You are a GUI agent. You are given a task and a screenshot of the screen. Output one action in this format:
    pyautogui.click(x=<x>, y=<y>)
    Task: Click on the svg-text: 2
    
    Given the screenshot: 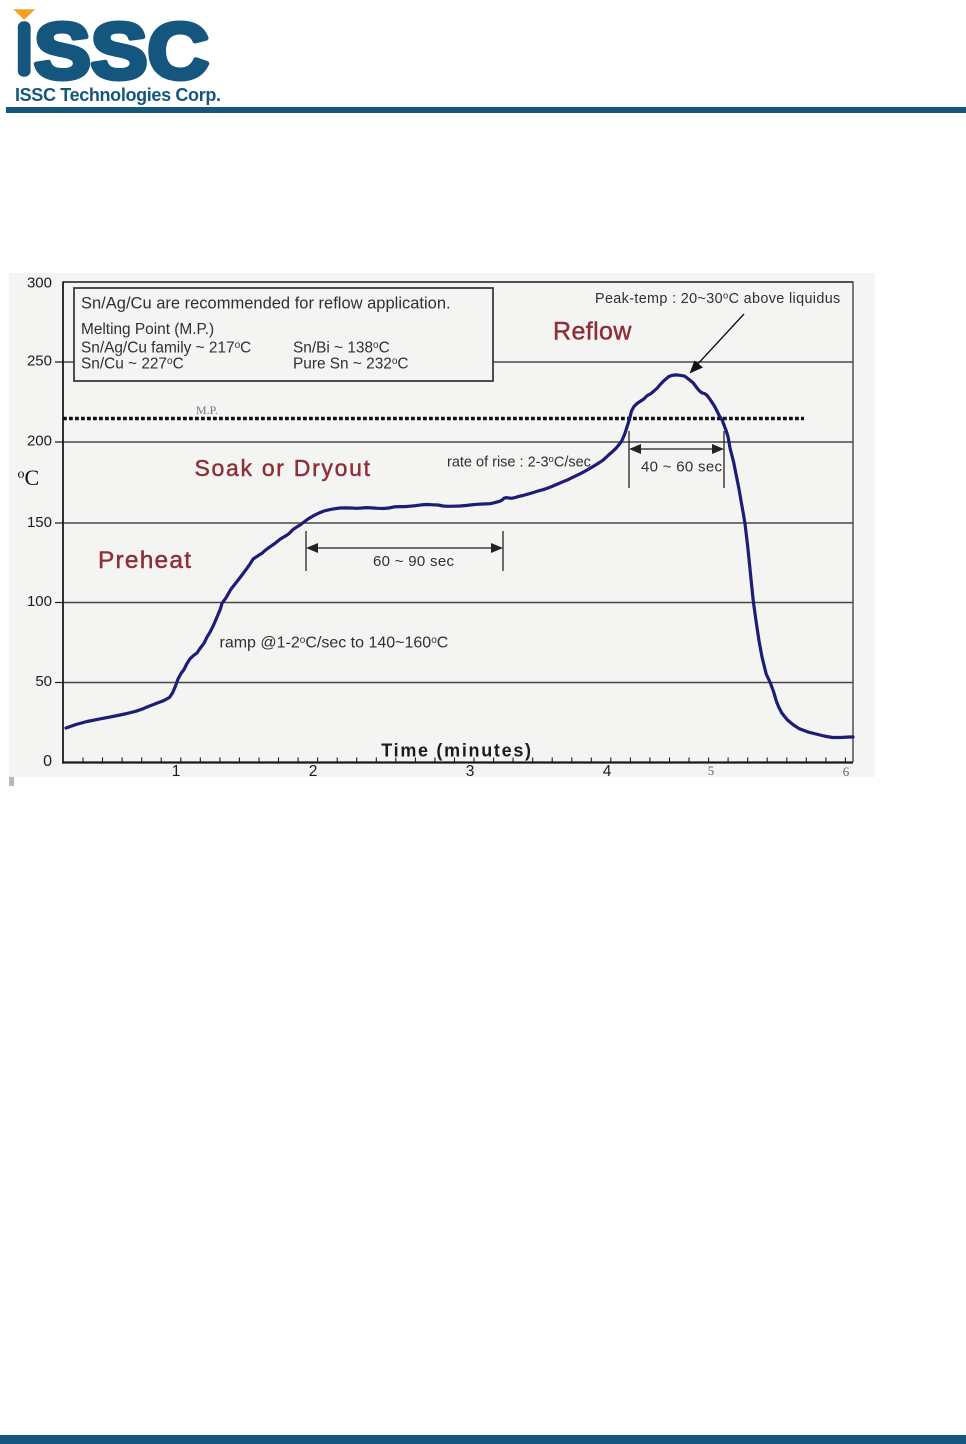 What is the action you would take?
    pyautogui.click(x=313, y=770)
    